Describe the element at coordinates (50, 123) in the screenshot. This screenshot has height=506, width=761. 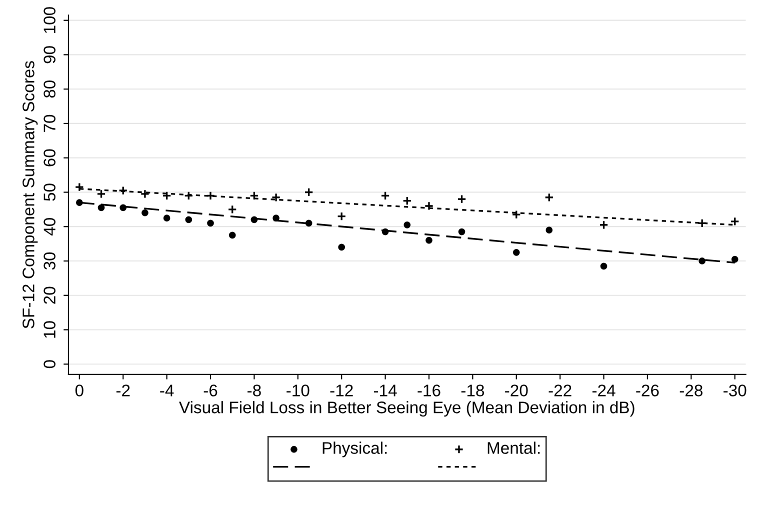
I see `y-tick-label: 70` at that location.